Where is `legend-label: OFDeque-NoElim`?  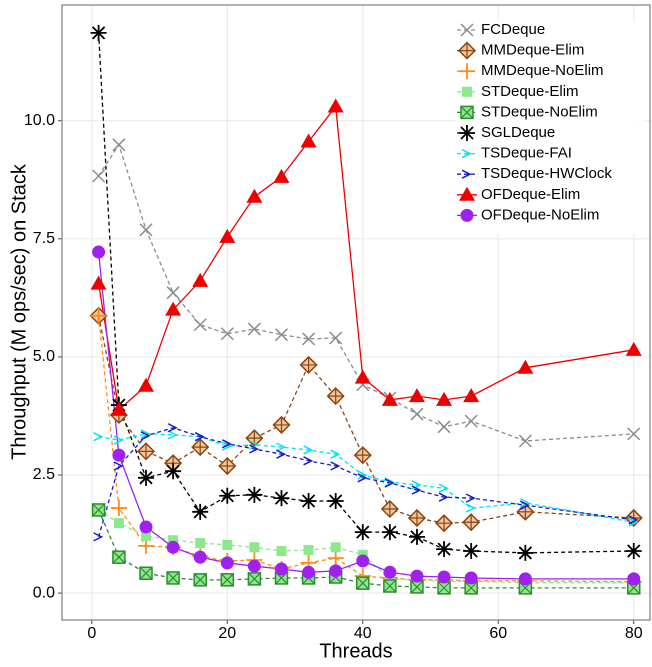 legend-label: OFDeque-NoElim is located at coordinates (540, 214).